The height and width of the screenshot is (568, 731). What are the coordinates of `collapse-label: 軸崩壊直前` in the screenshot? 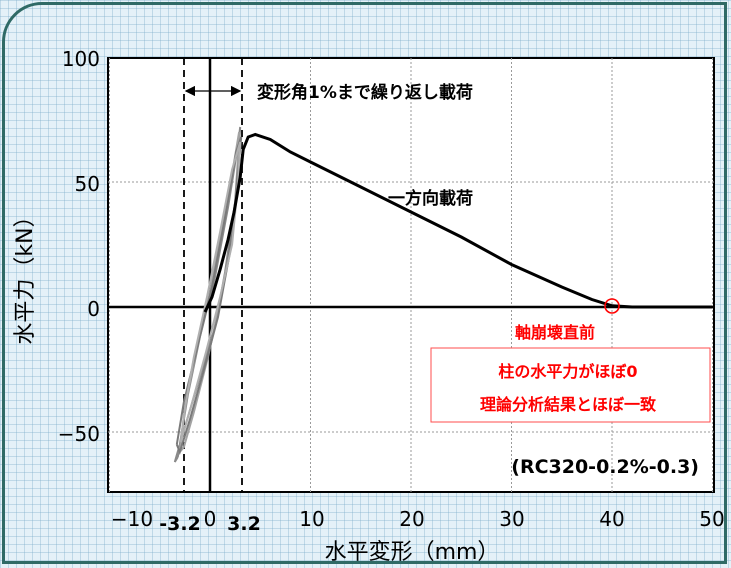 It's located at (555, 332).